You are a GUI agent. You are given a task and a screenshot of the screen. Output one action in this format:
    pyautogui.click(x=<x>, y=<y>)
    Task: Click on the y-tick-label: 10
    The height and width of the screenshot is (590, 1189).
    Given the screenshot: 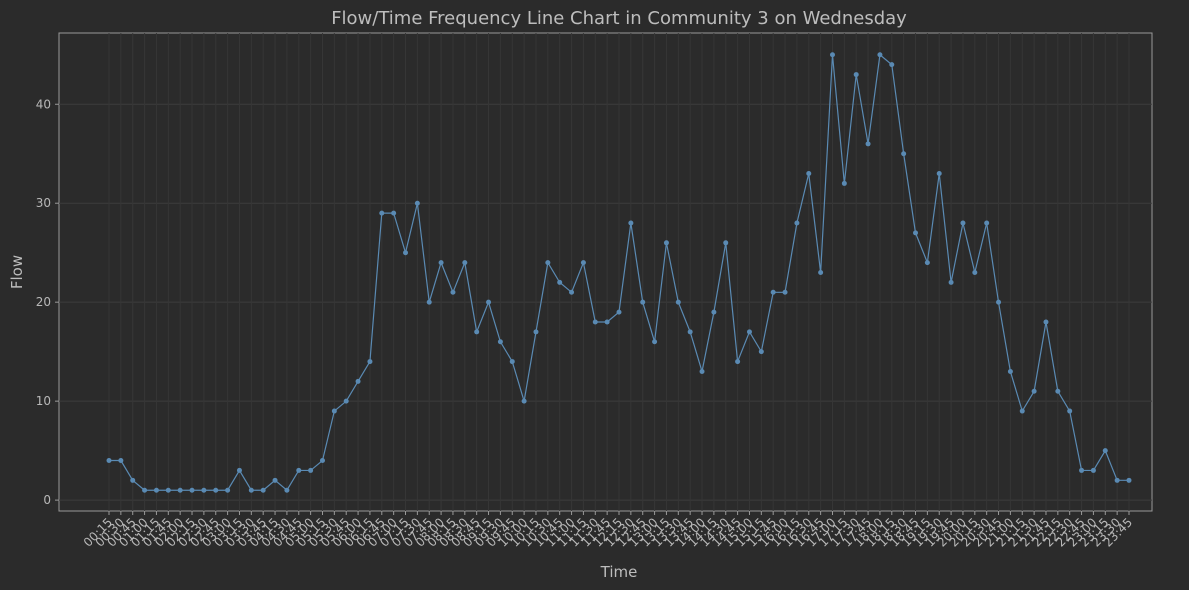 What is the action you would take?
    pyautogui.click(x=43, y=401)
    